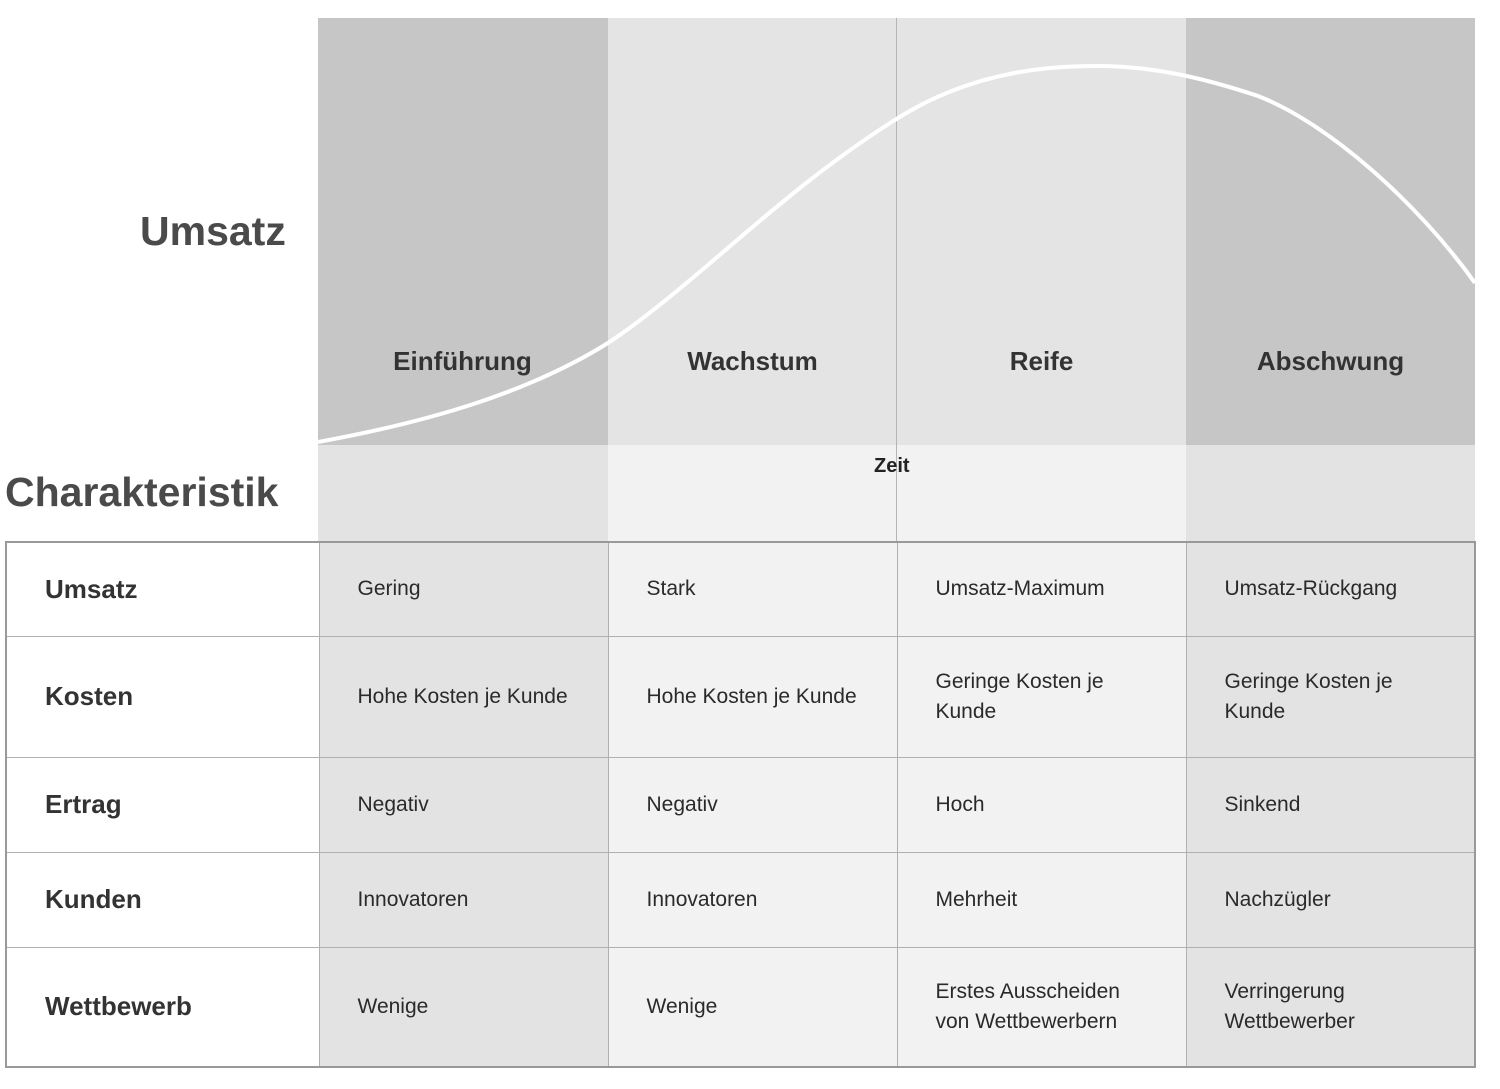  Describe the element at coordinates (1041, 899) in the screenshot. I see `table-cell: Mehrheit` at that location.